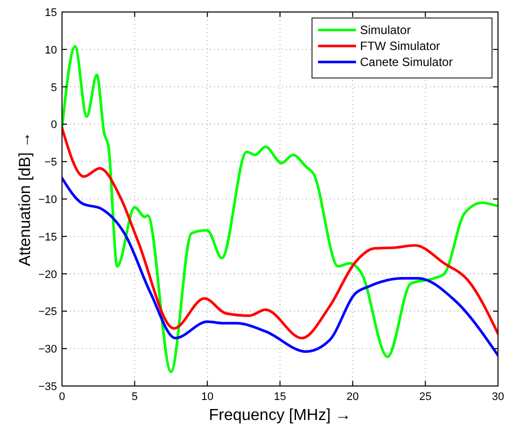 The image size is (509, 428). What do you see at coordinates (207, 397) in the screenshot?
I see `x-tick-label: 10` at bounding box center [207, 397].